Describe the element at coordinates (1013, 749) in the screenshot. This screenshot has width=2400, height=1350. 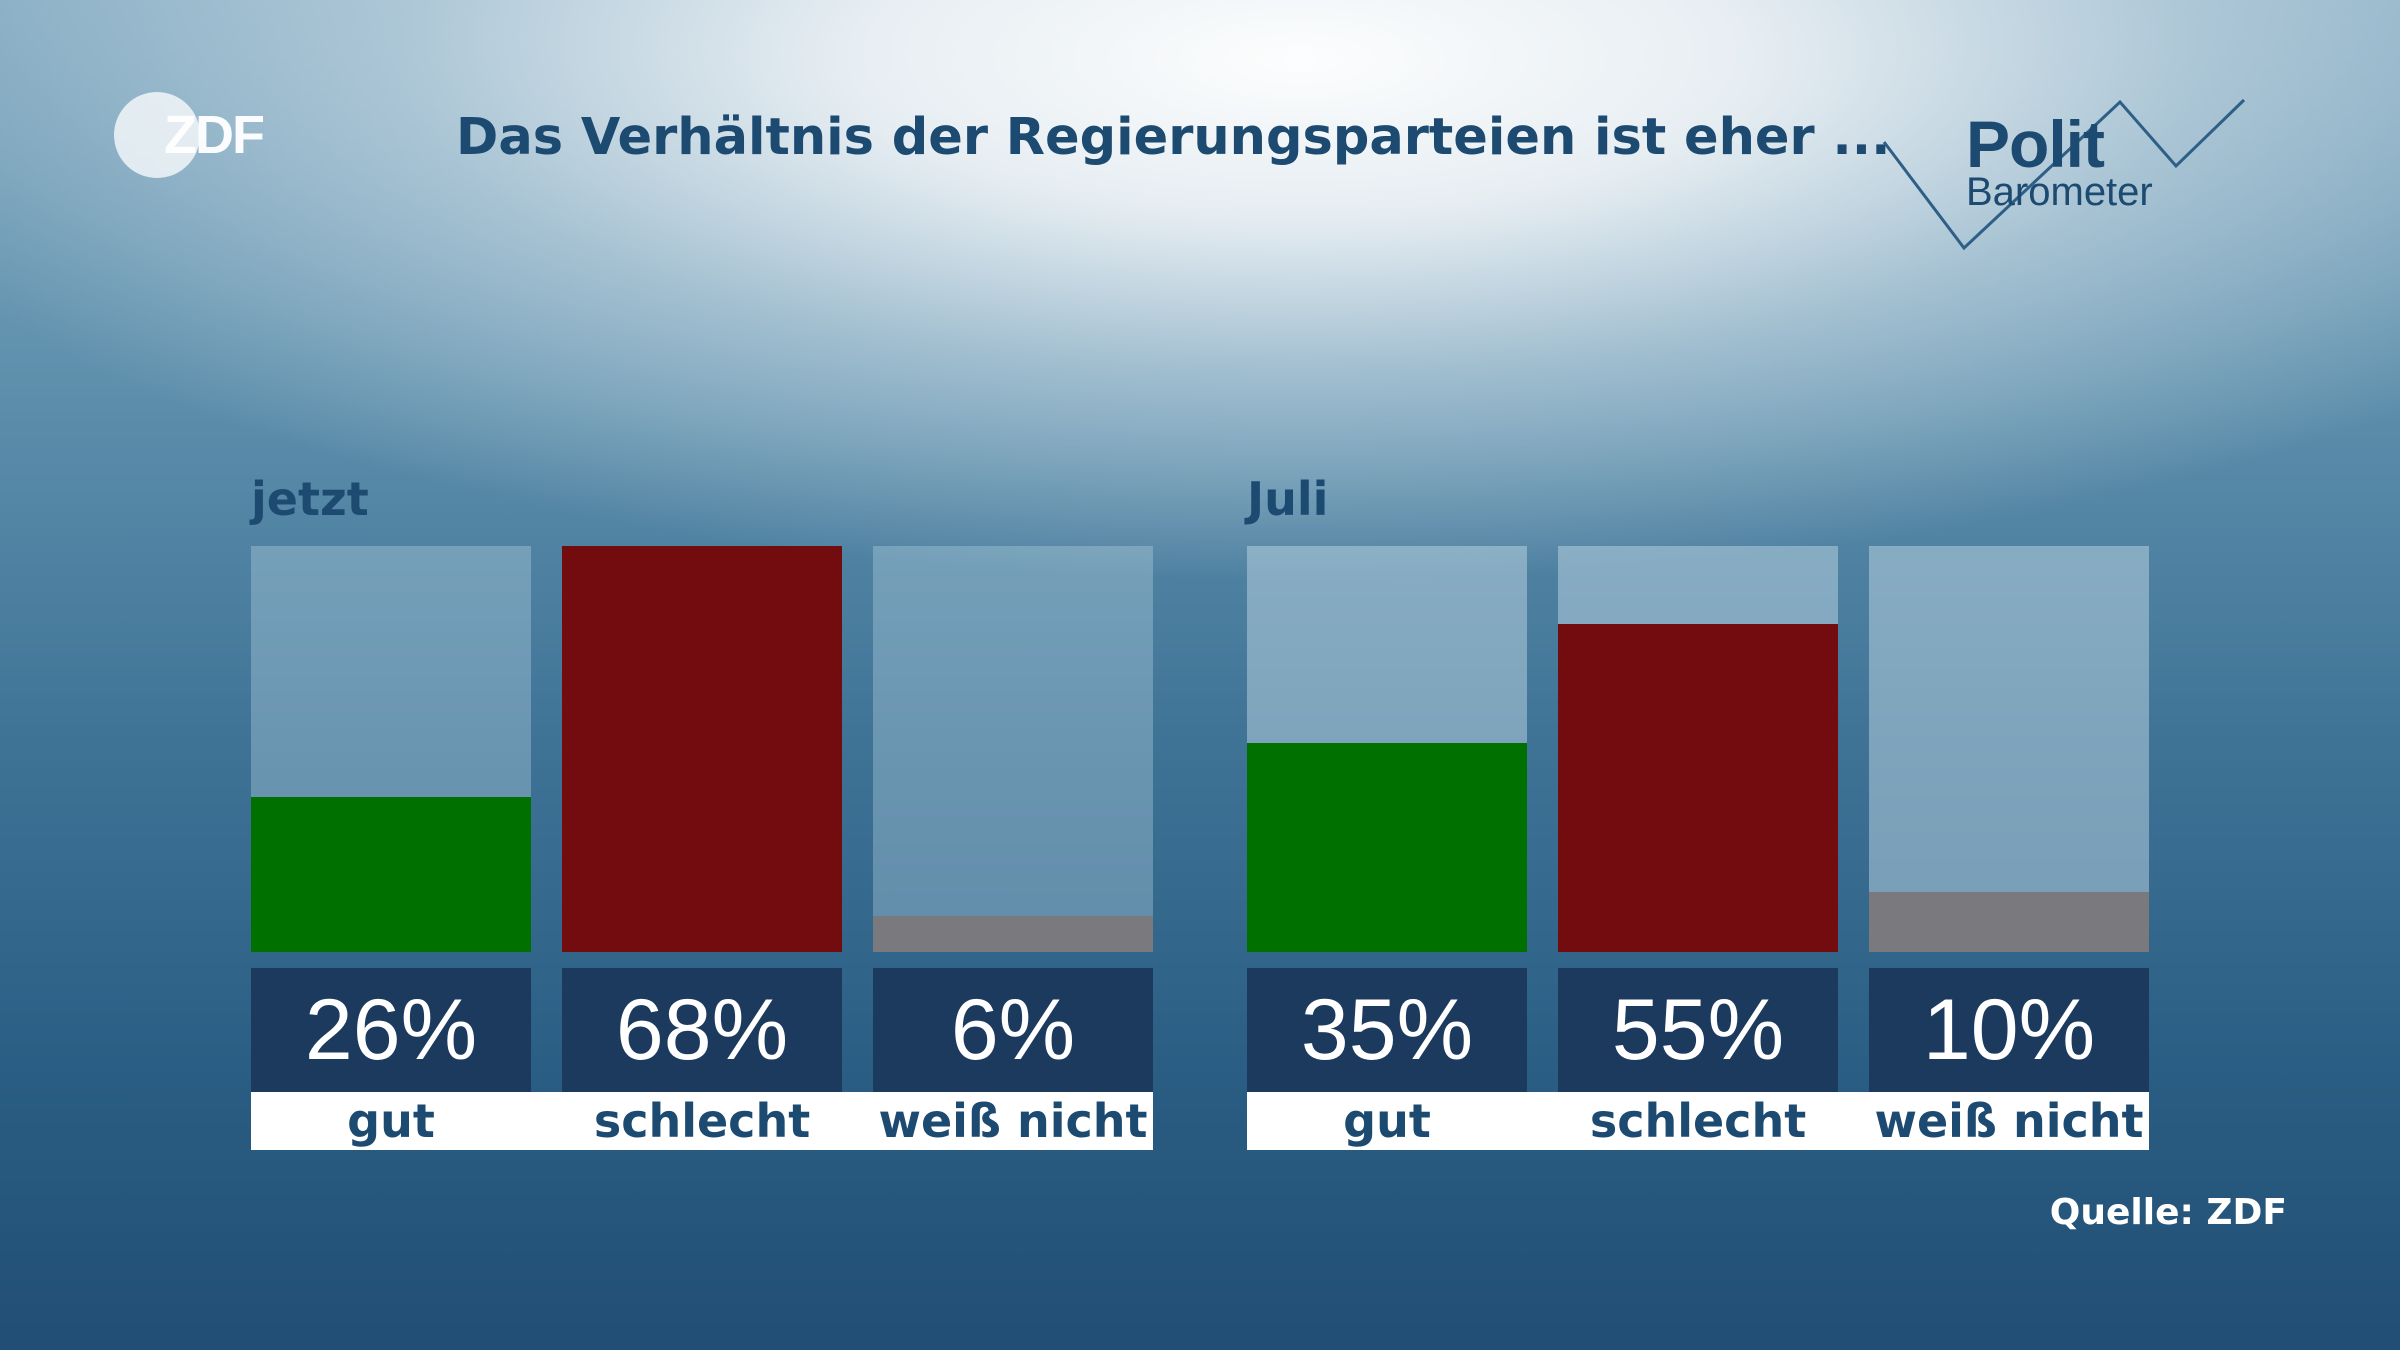
I see `bar-track-jetzt-weiss-nicht` at that location.